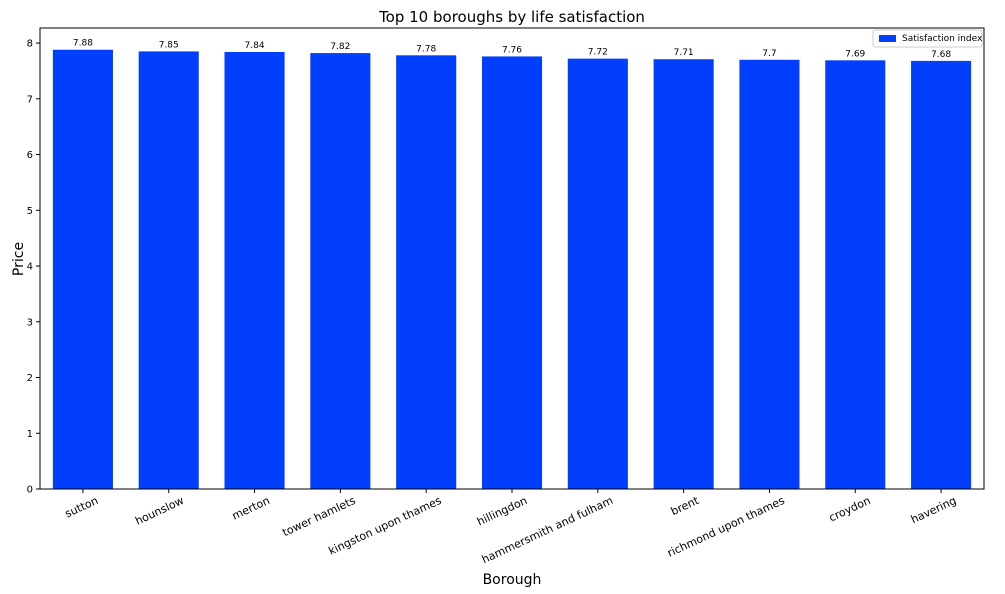 This screenshot has width=1005, height=594. Describe the element at coordinates (30, 378) in the screenshot. I see `y-tick-label-2: 2` at that location.